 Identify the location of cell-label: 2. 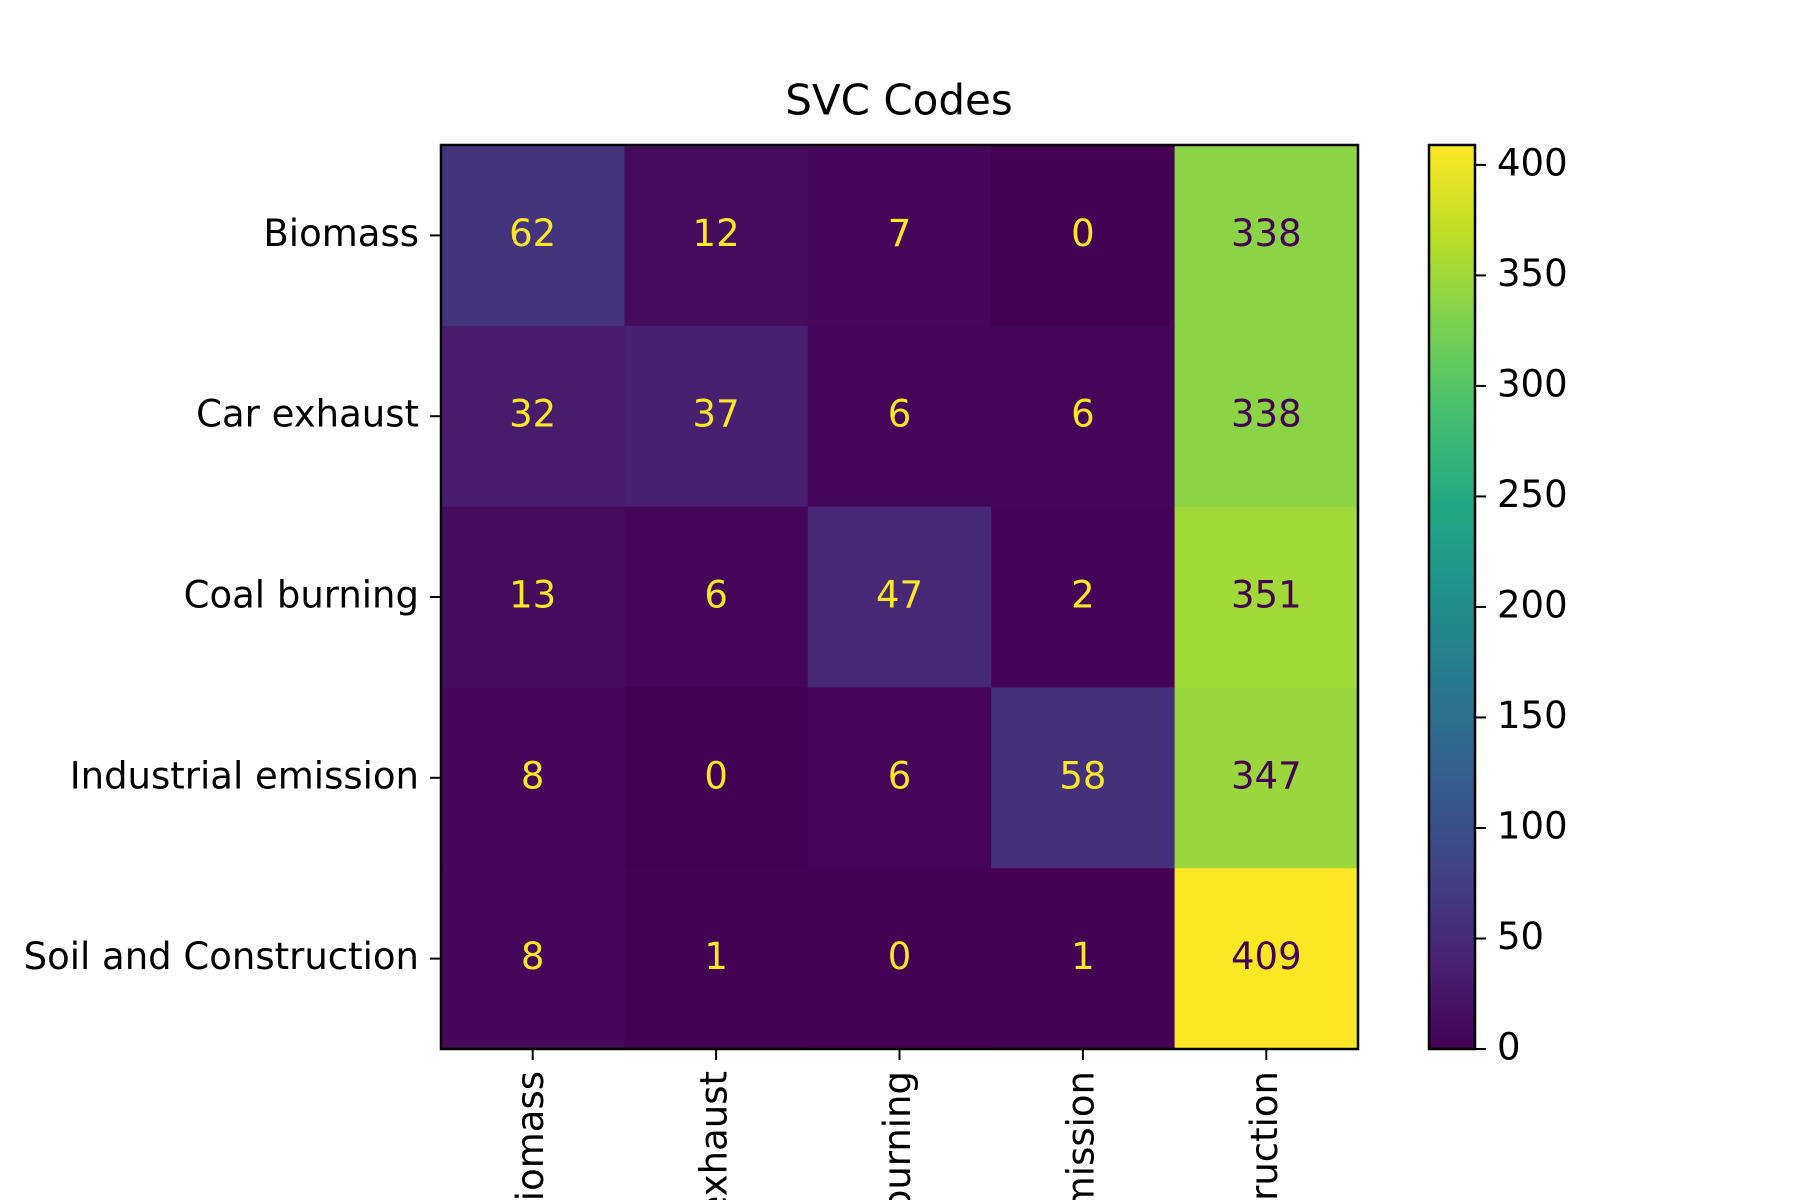
(1083, 595).